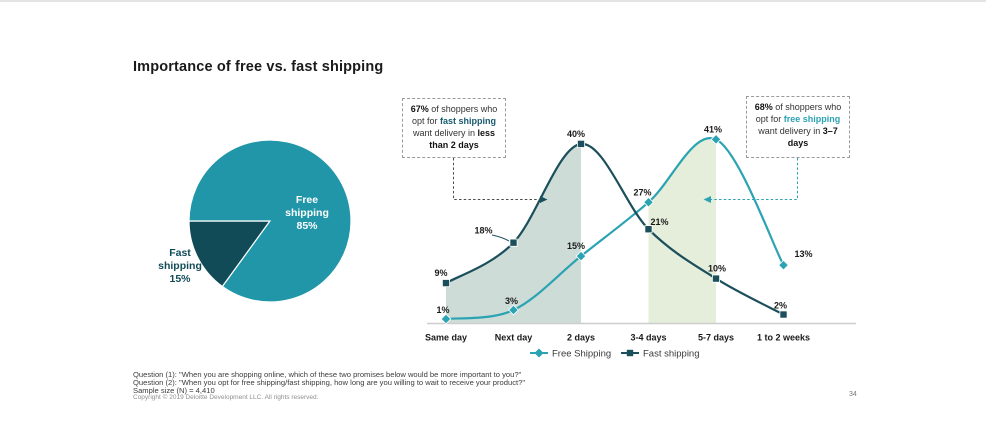  I want to click on pie-slice-fast-shipping, so click(230, 254).